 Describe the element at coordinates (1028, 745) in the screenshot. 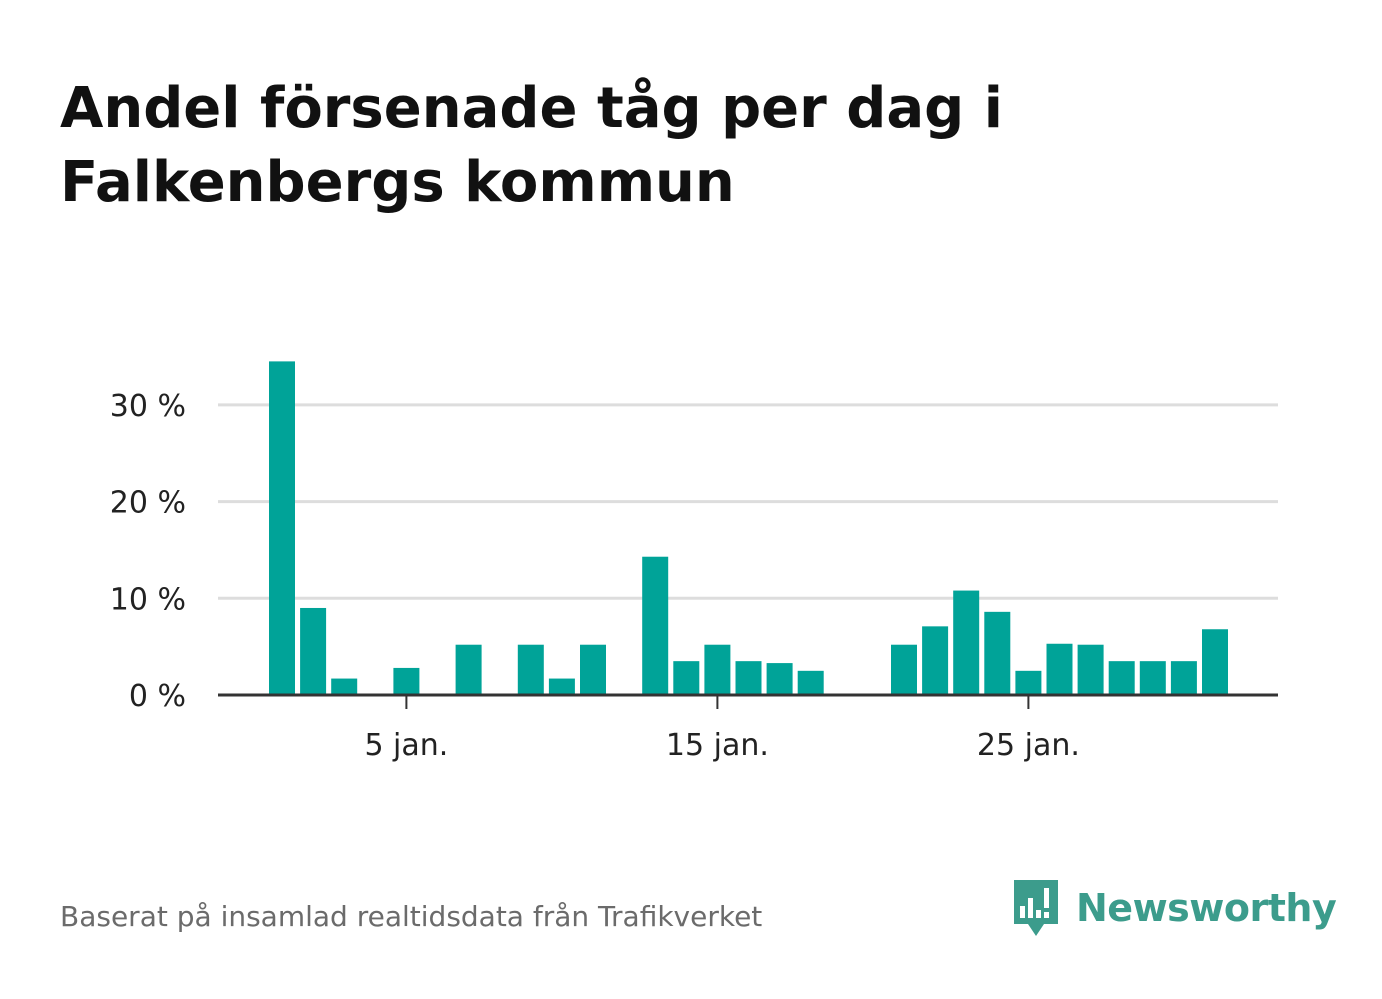

I see `x-tick-label: 25 jan.` at that location.